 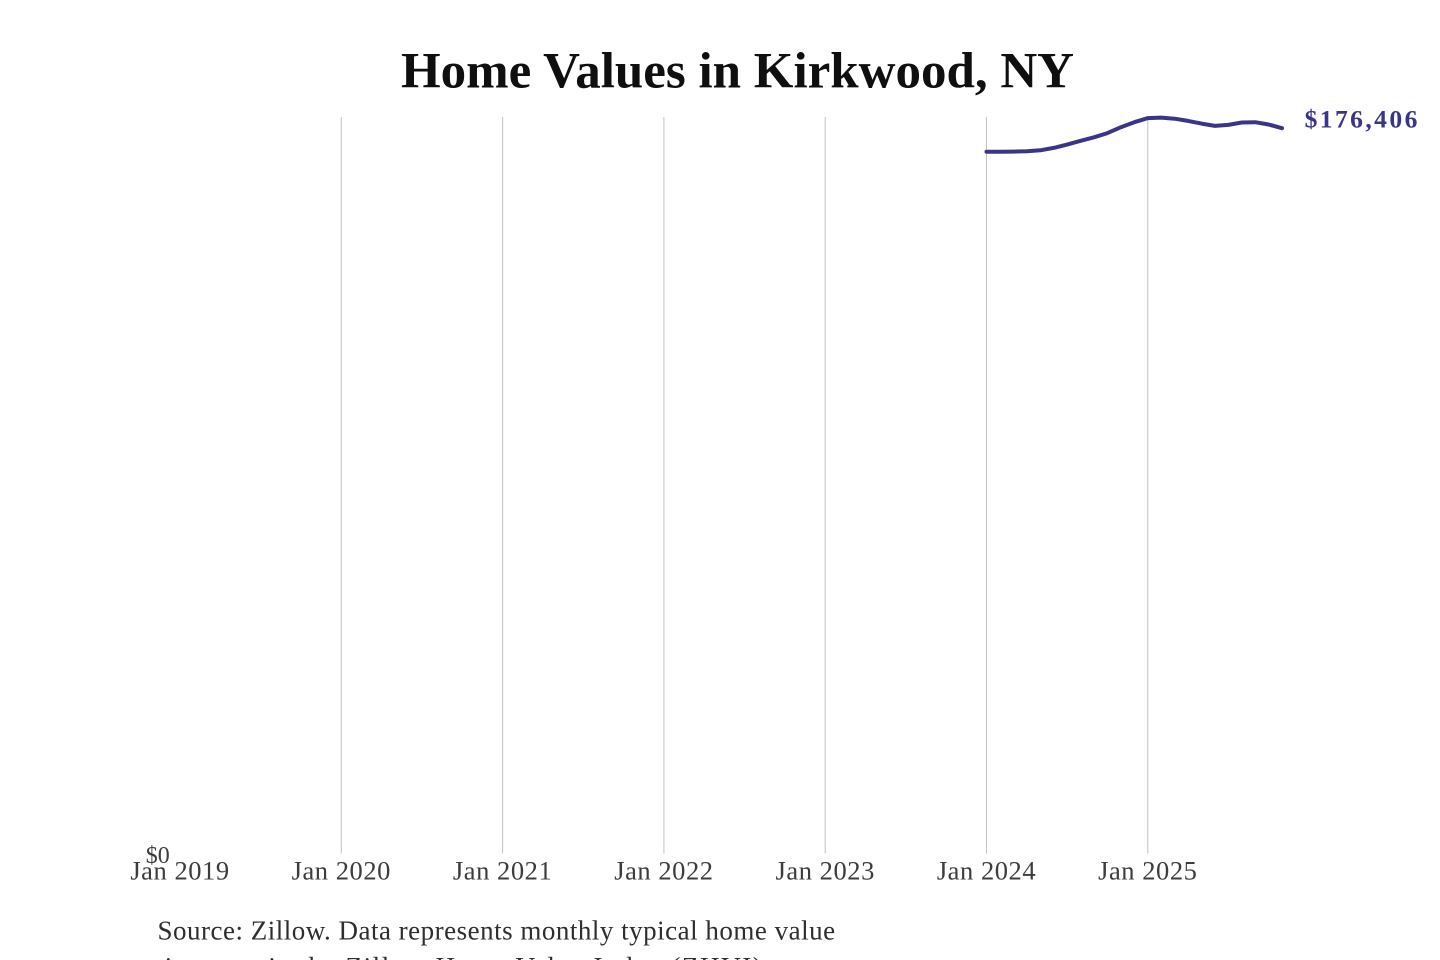 I want to click on svg-text: Jan 2023, so click(x=825, y=871).